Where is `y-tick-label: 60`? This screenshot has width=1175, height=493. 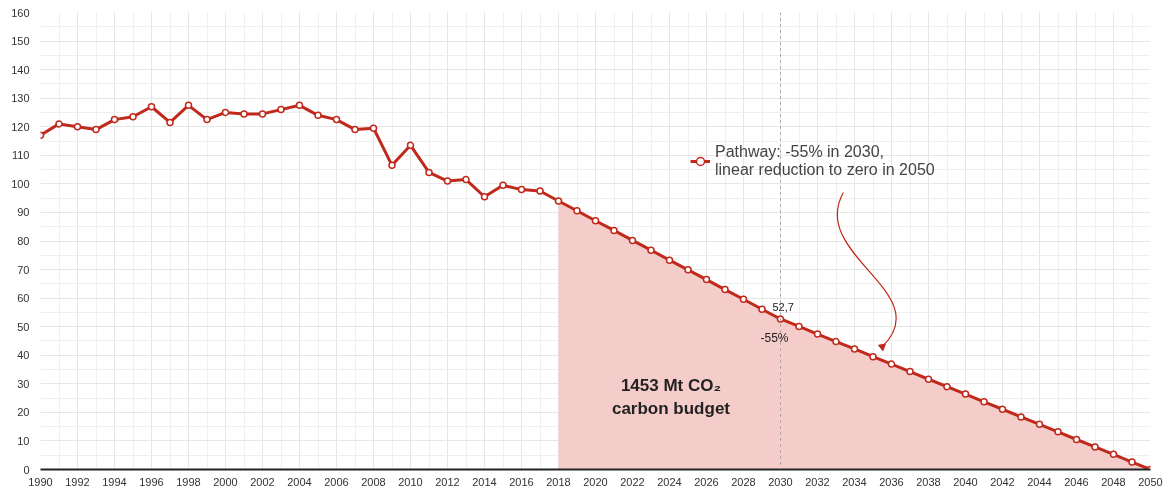
y-tick-label: 60 is located at coordinates (23, 298).